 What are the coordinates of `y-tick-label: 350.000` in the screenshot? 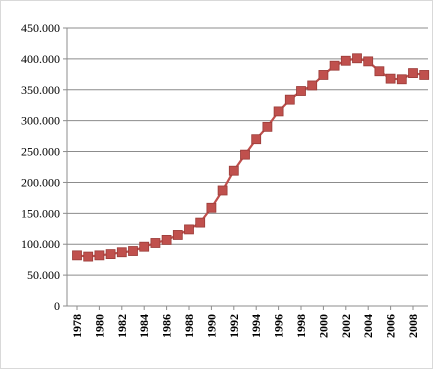 It's located at (40, 90).